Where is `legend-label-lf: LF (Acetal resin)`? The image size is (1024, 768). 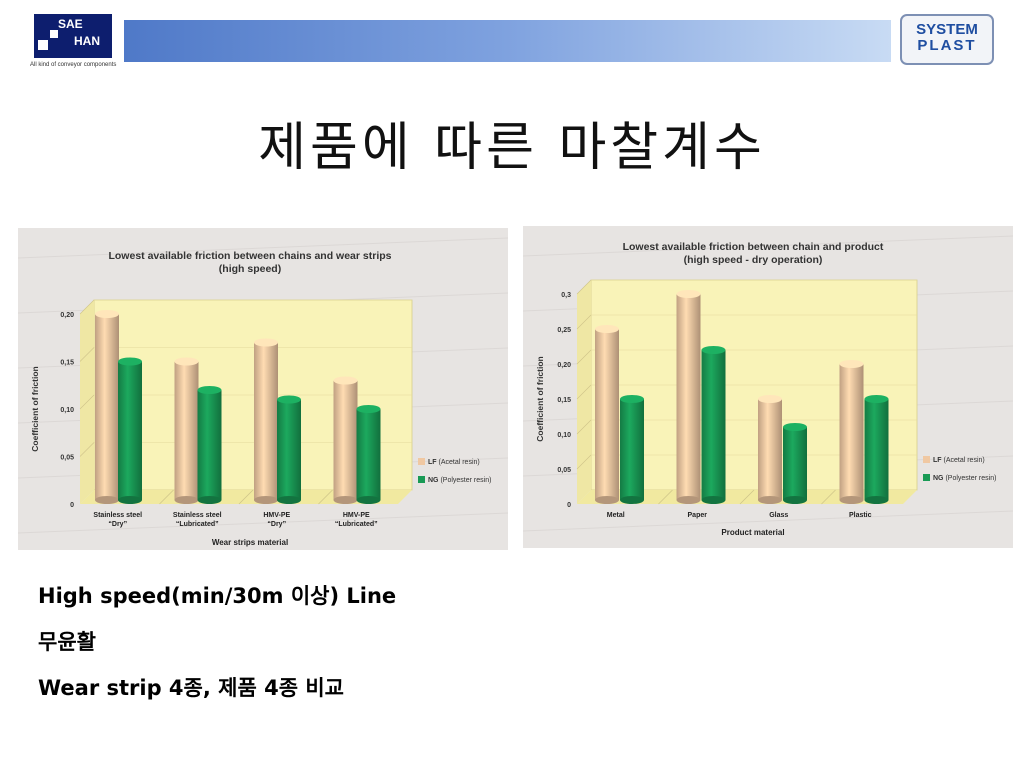 legend-label-lf: LF (Acetal resin) is located at coordinates (959, 460).